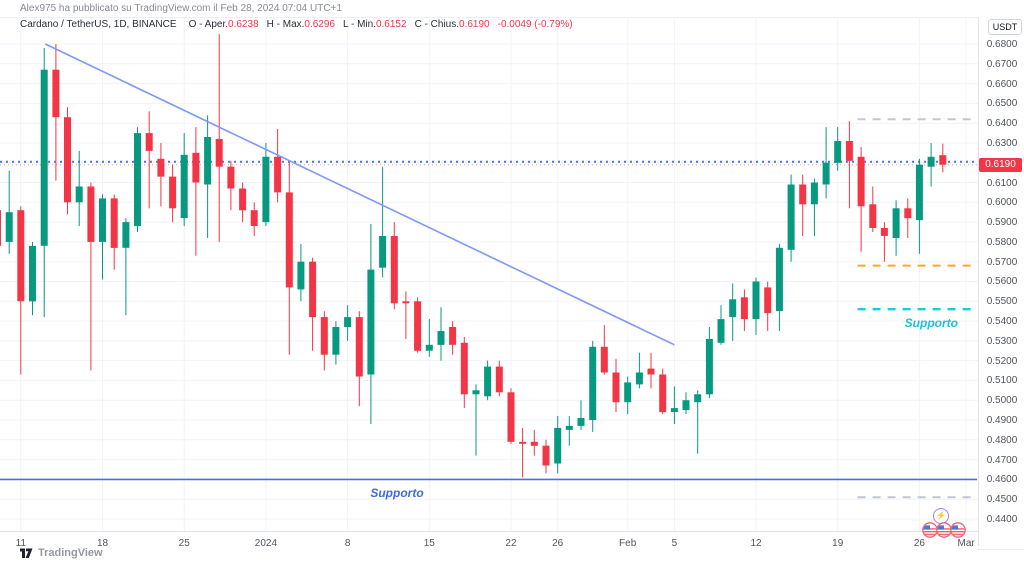  Describe the element at coordinates (1002, 242) in the screenshot. I see `price-axis-label: 0.5800` at that location.